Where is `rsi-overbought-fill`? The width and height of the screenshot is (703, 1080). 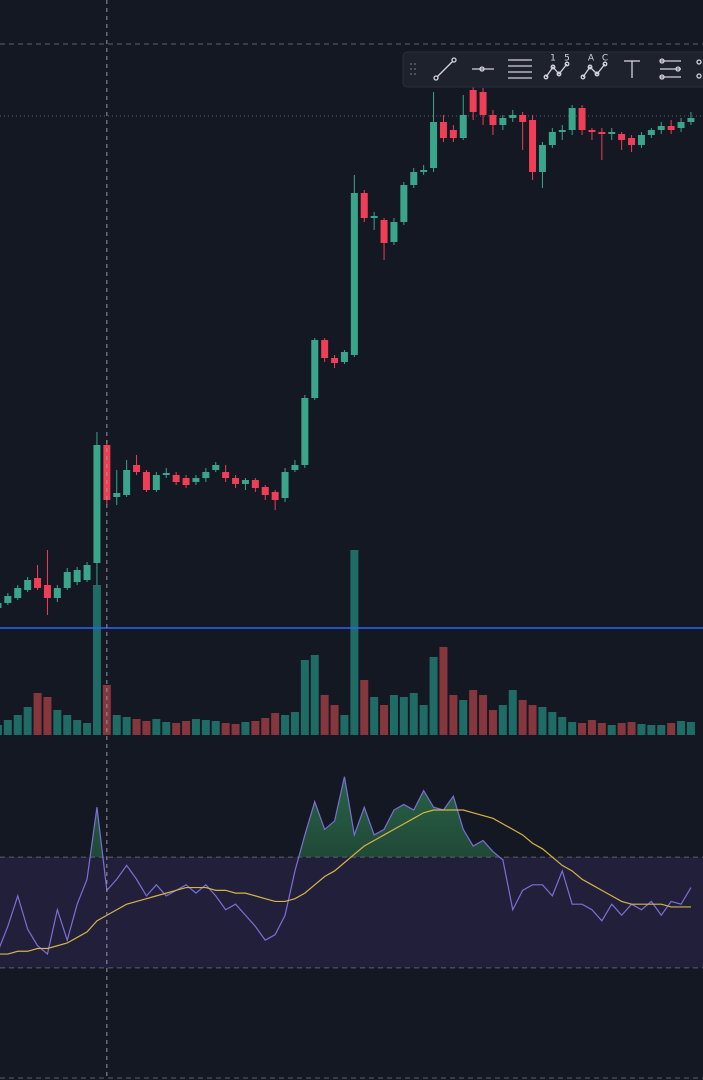 rsi-overbought-fill is located at coordinates (295, 817).